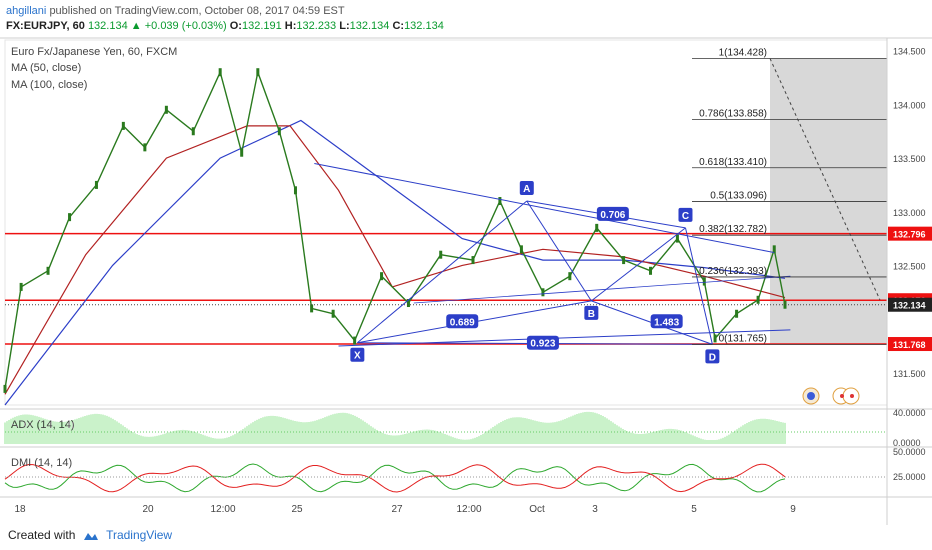  What do you see at coordinates (842, 396) in the screenshot?
I see `dot-icon` at bounding box center [842, 396].